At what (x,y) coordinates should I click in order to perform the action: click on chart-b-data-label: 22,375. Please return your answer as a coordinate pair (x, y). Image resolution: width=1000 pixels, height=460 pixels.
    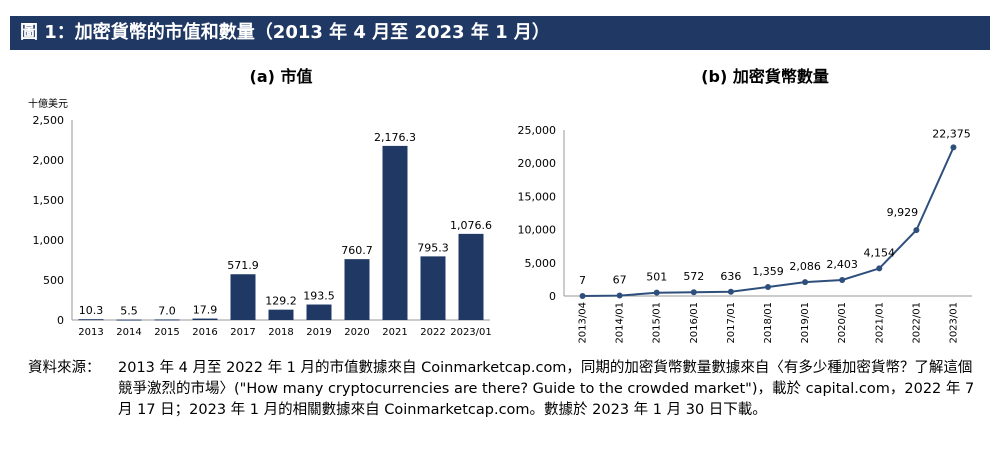
    Looking at the image, I should click on (951, 133).